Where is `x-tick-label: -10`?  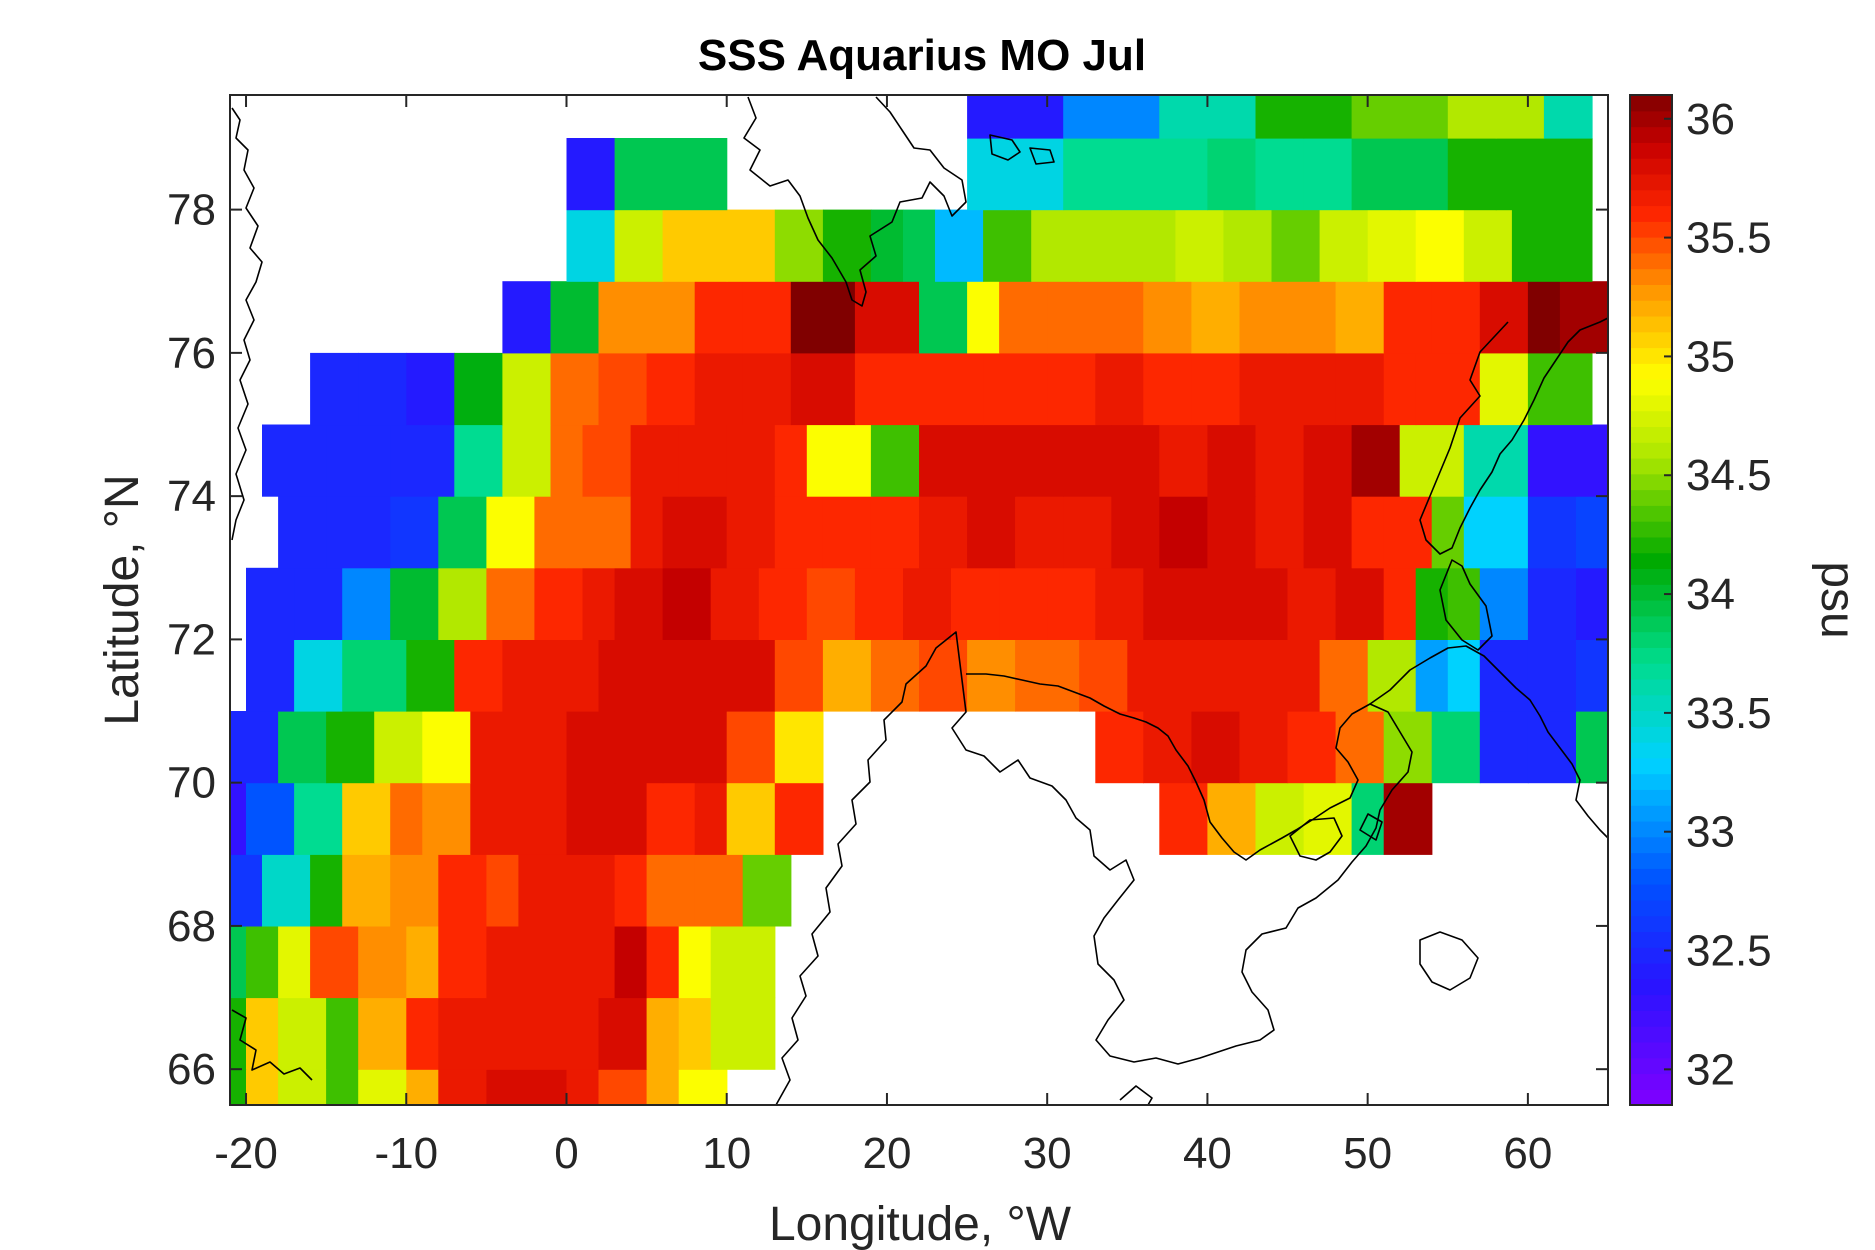 x-tick-label: -10 is located at coordinates (406, 1153).